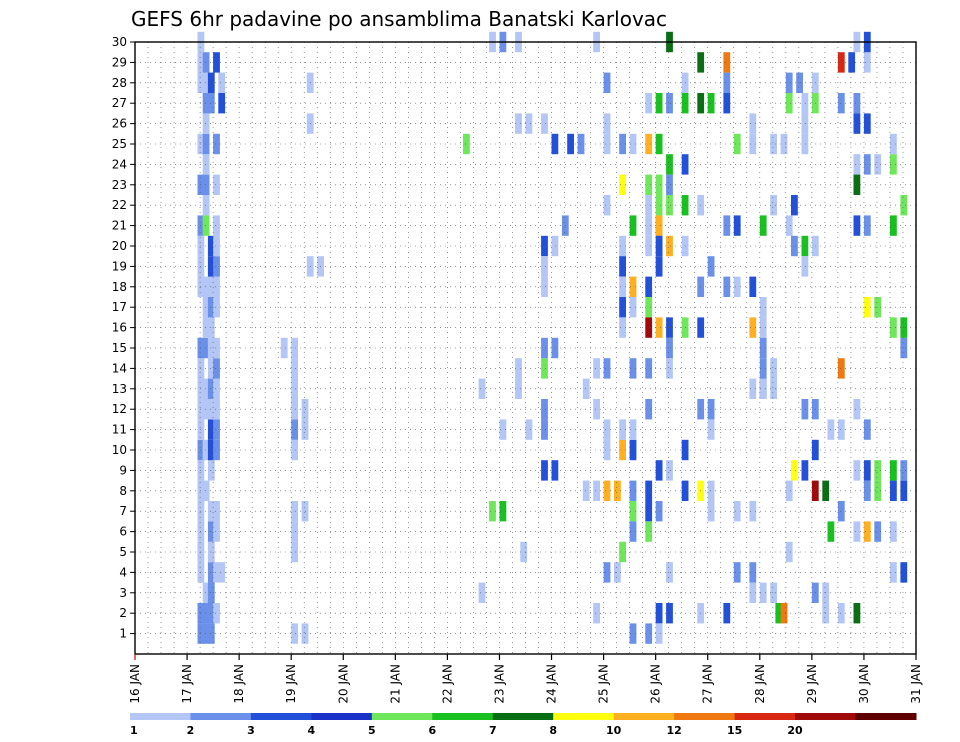 The width and height of the screenshot is (960, 742). I want to click on y-tick-label: 13, so click(119, 389).